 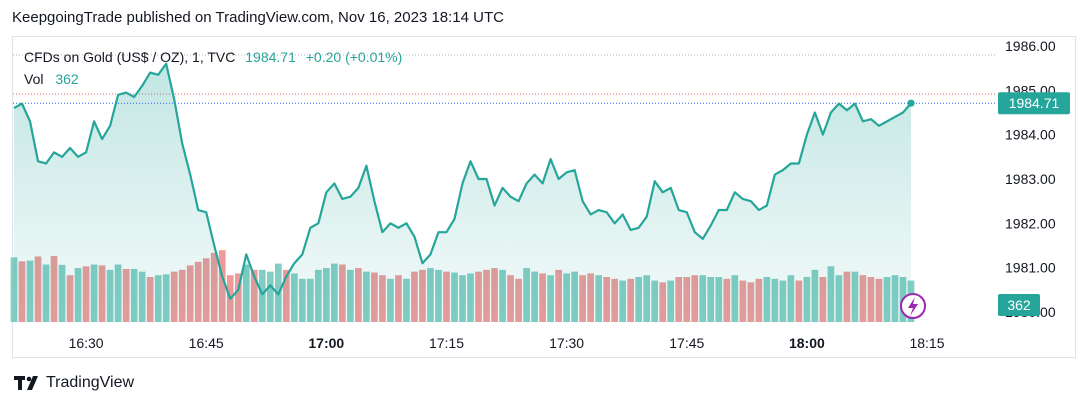 I want to click on price-badge-label: 1984.71, so click(x=1034, y=103).